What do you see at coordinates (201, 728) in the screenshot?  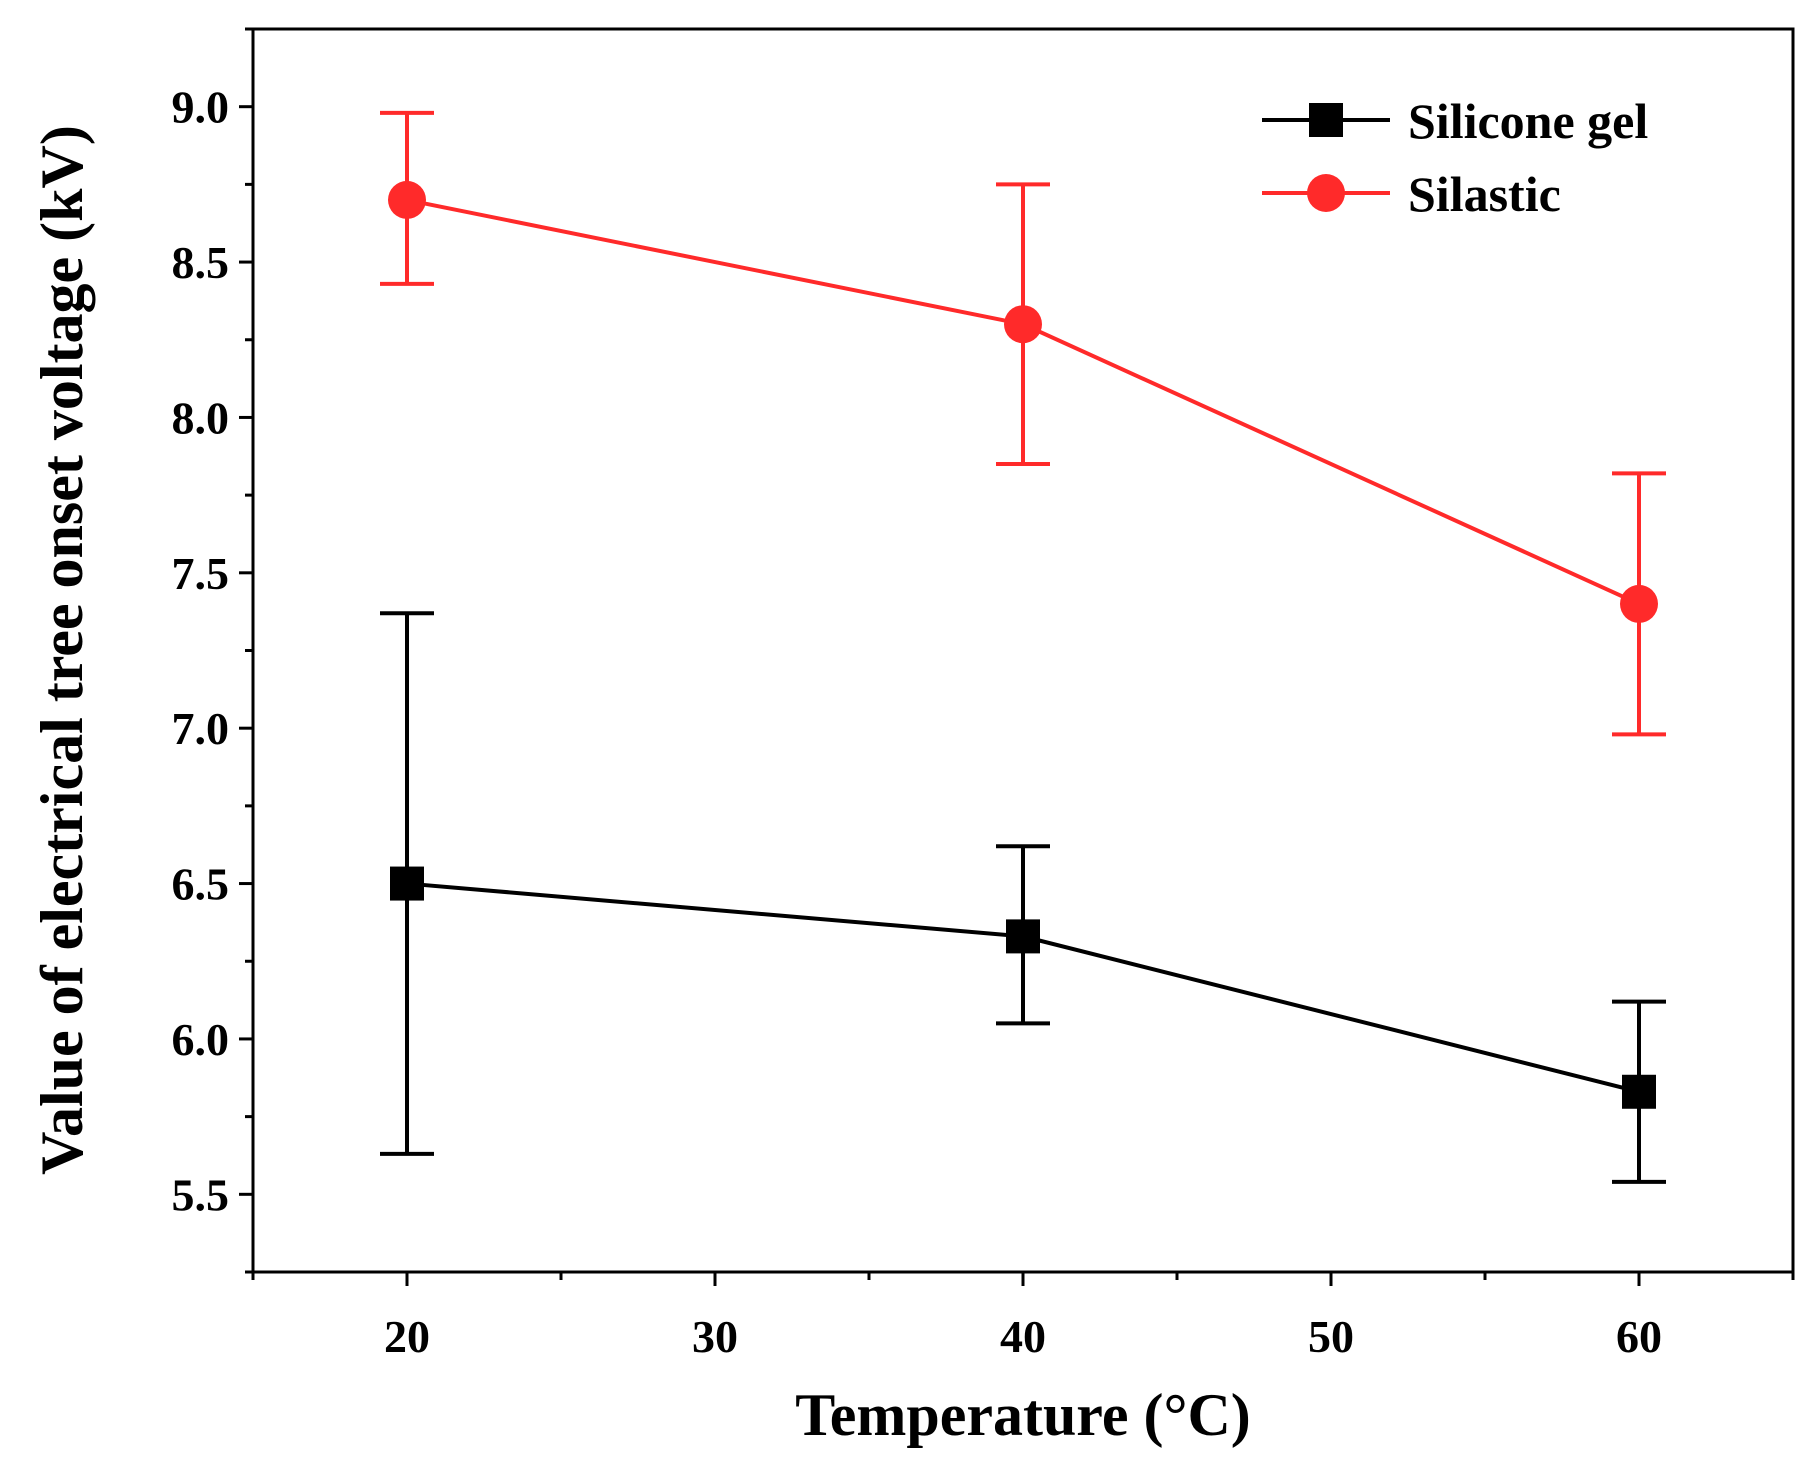 I see `y-tick-label: 7.0` at bounding box center [201, 728].